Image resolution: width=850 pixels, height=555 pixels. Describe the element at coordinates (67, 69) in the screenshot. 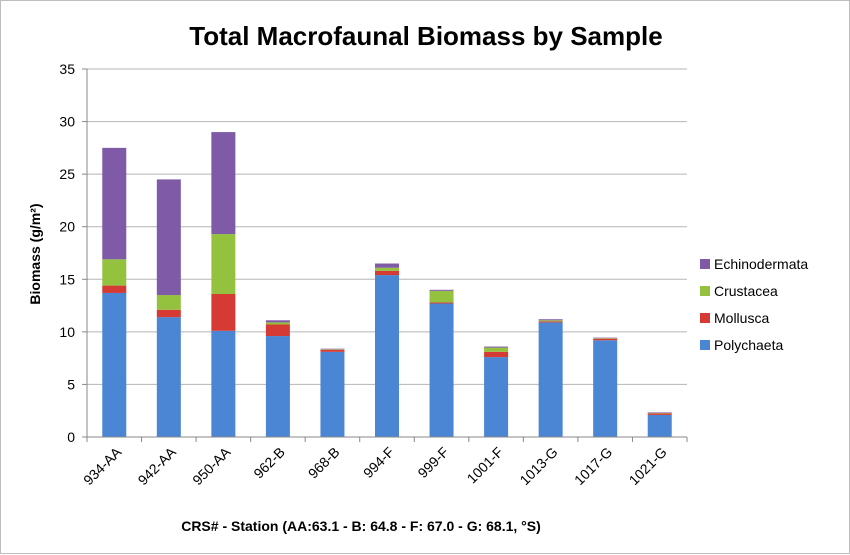

I see `y-tick-label: 35` at that location.